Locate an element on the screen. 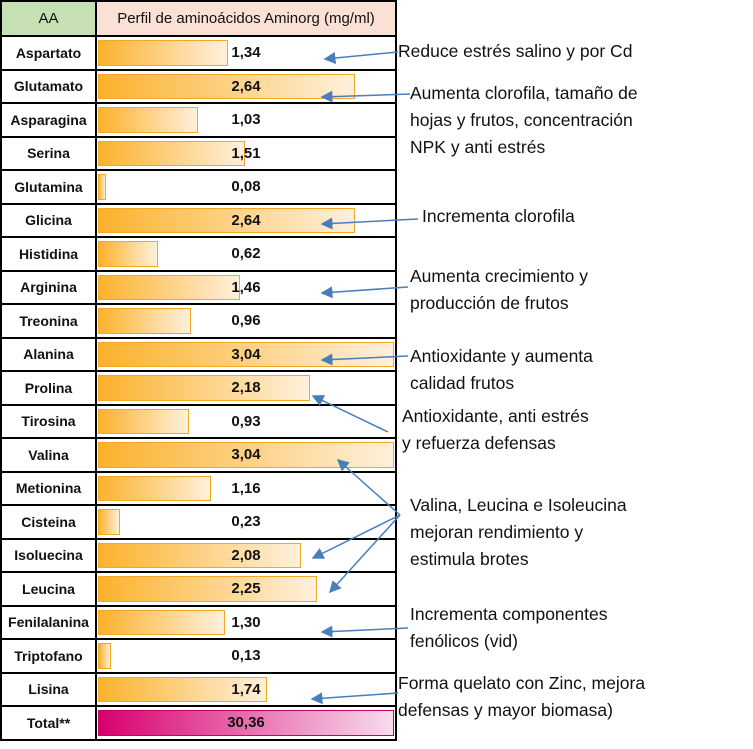 This screenshot has width=753, height=749. amino-acid-name: Cisteina is located at coordinates (48, 522).